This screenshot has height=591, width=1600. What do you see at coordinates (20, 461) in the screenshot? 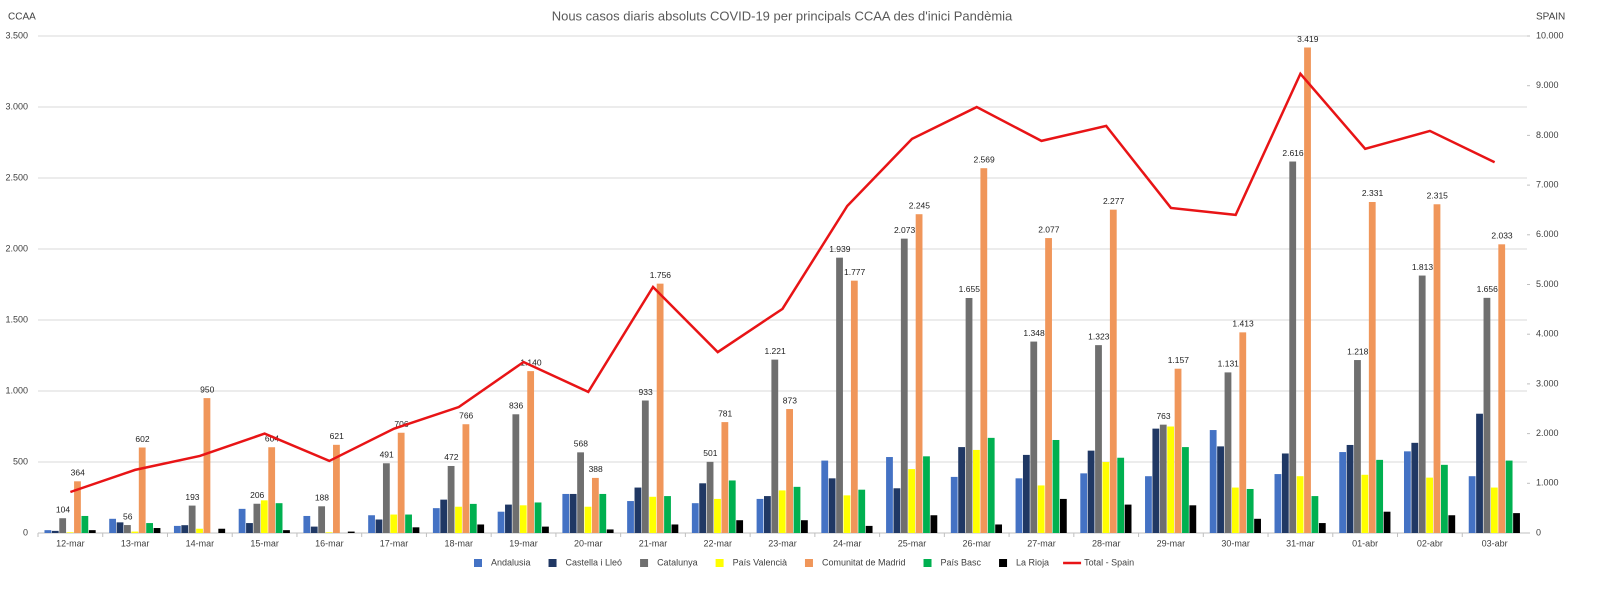
I see `y-tick-label: 500` at bounding box center [20, 461].